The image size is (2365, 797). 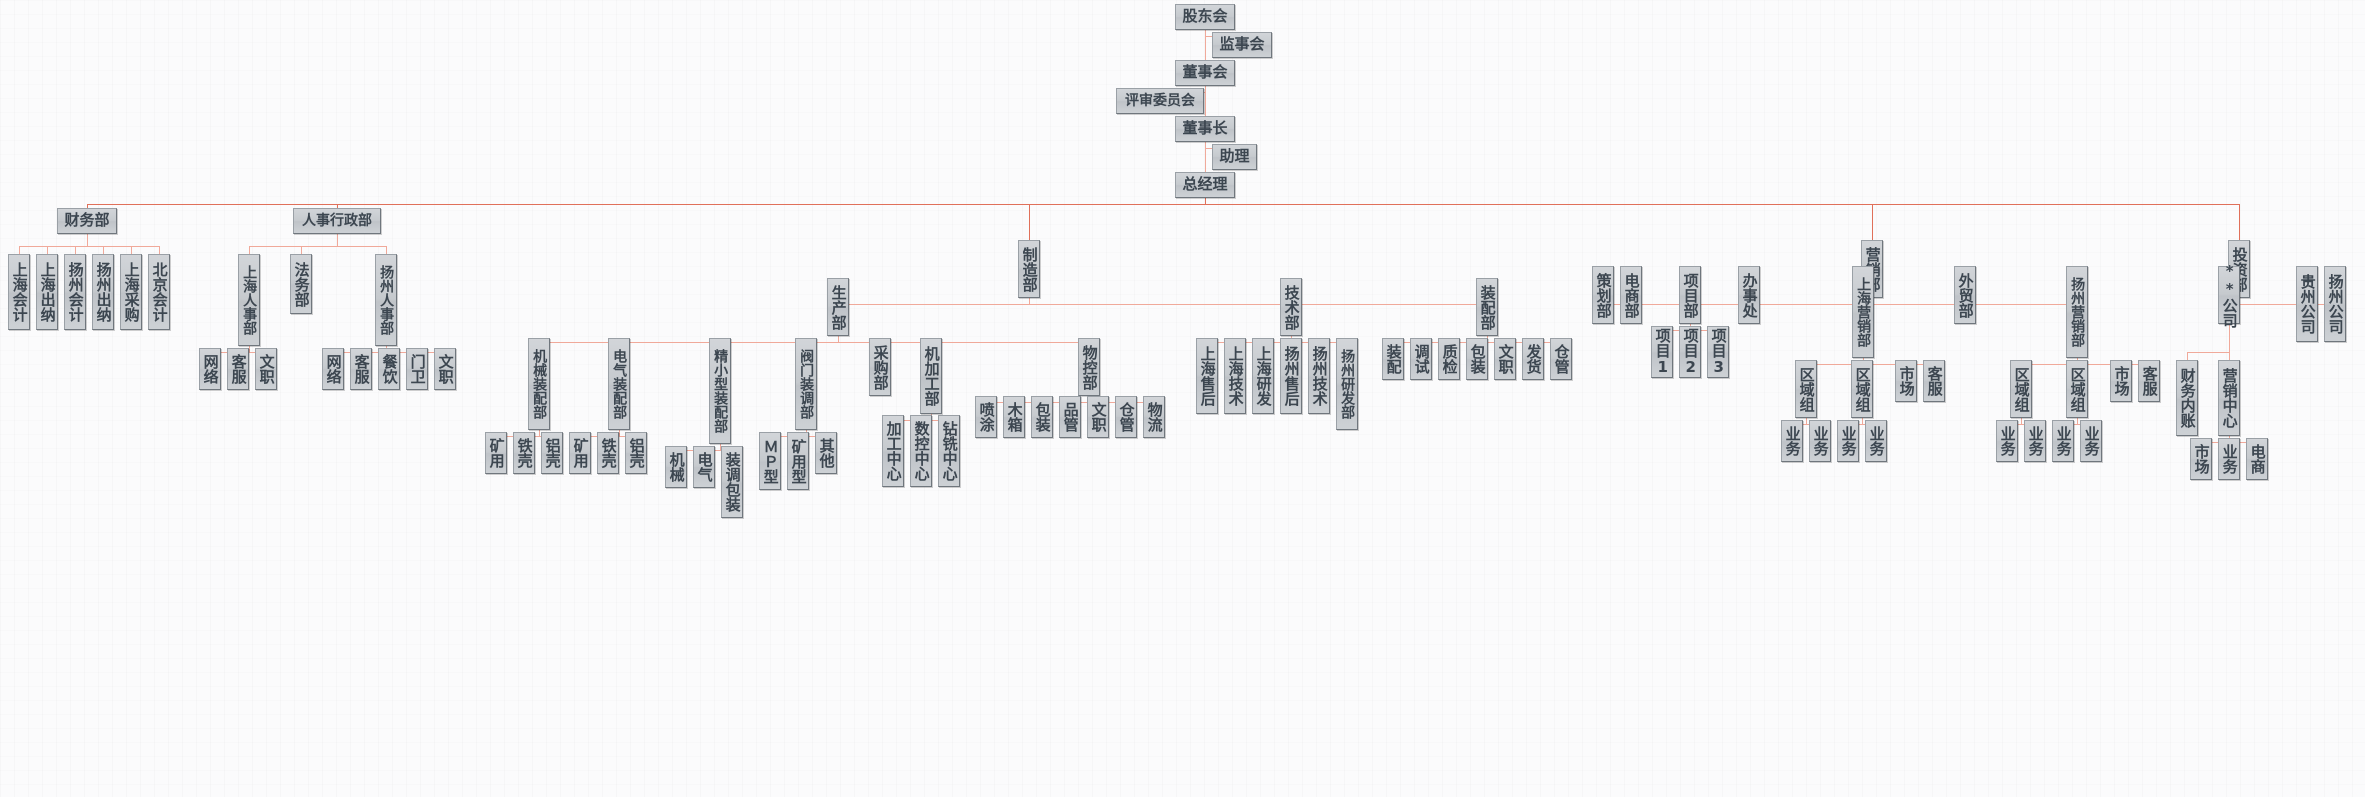 I want to click on org-node: 北京会计, so click(x=159, y=292).